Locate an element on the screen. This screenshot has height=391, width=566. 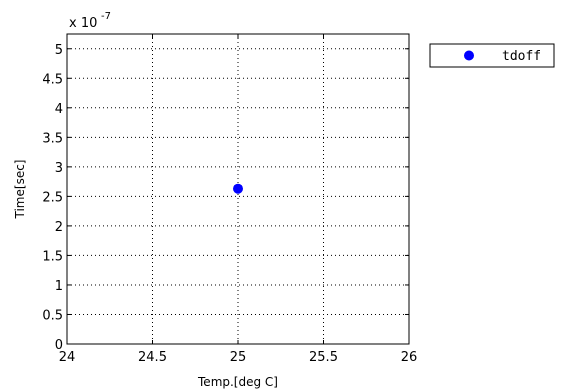
x-tick-labels: 24 24.5 25 25.5 26 is located at coordinates (238, 357).